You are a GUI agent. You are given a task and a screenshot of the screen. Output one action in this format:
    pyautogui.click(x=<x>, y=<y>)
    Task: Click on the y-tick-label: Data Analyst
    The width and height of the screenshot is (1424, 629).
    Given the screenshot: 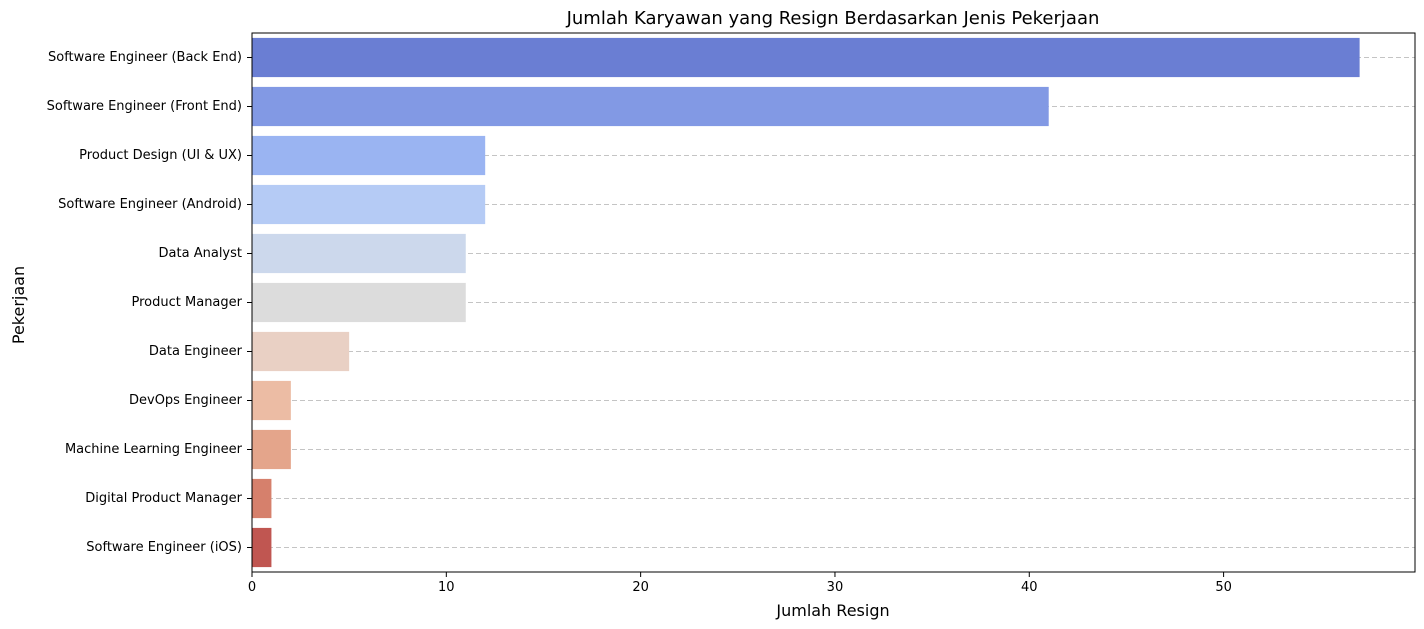 What is the action you would take?
    pyautogui.click(x=200, y=253)
    